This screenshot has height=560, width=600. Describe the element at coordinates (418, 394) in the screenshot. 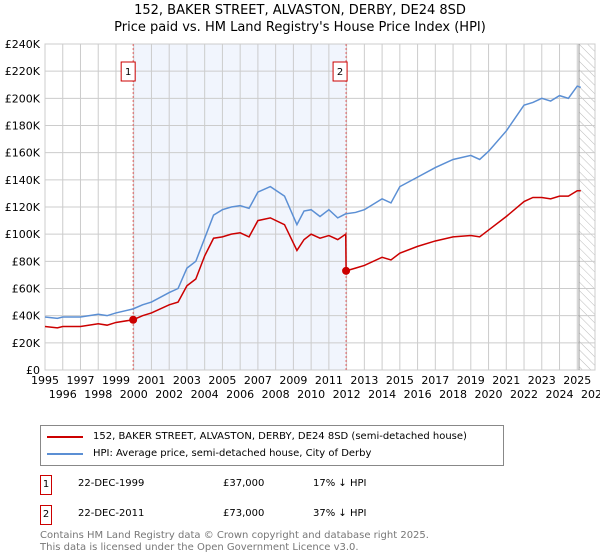

I see `x-tick-label: 2016` at that location.